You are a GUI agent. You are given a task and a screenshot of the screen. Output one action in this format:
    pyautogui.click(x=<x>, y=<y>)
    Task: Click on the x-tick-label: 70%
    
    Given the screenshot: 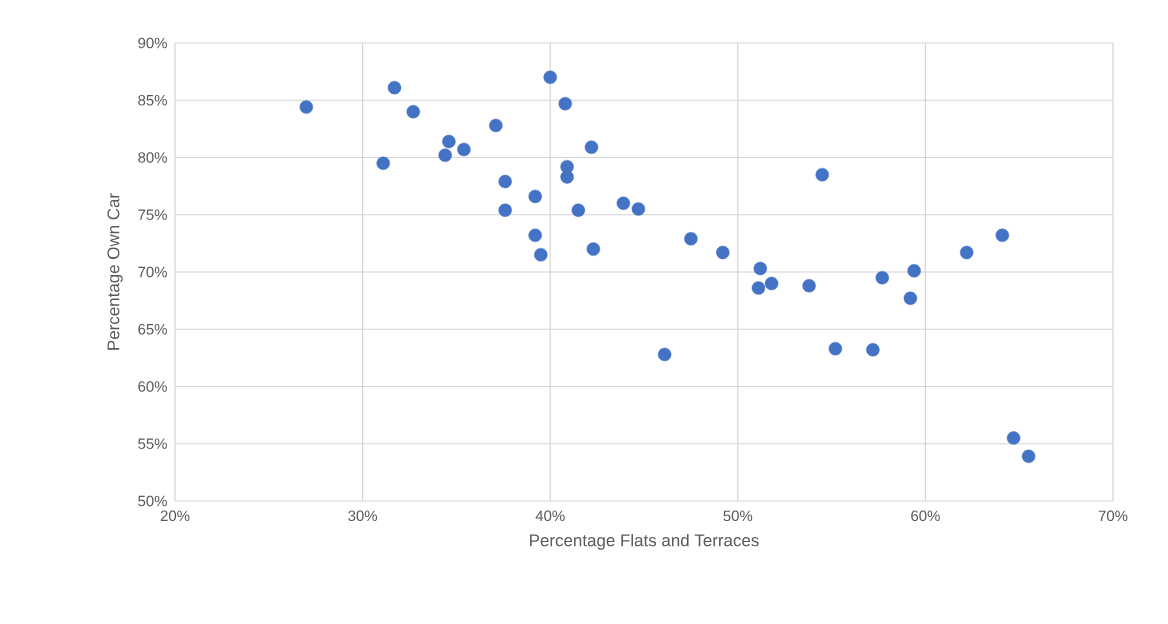 What is the action you would take?
    pyautogui.click(x=1113, y=516)
    